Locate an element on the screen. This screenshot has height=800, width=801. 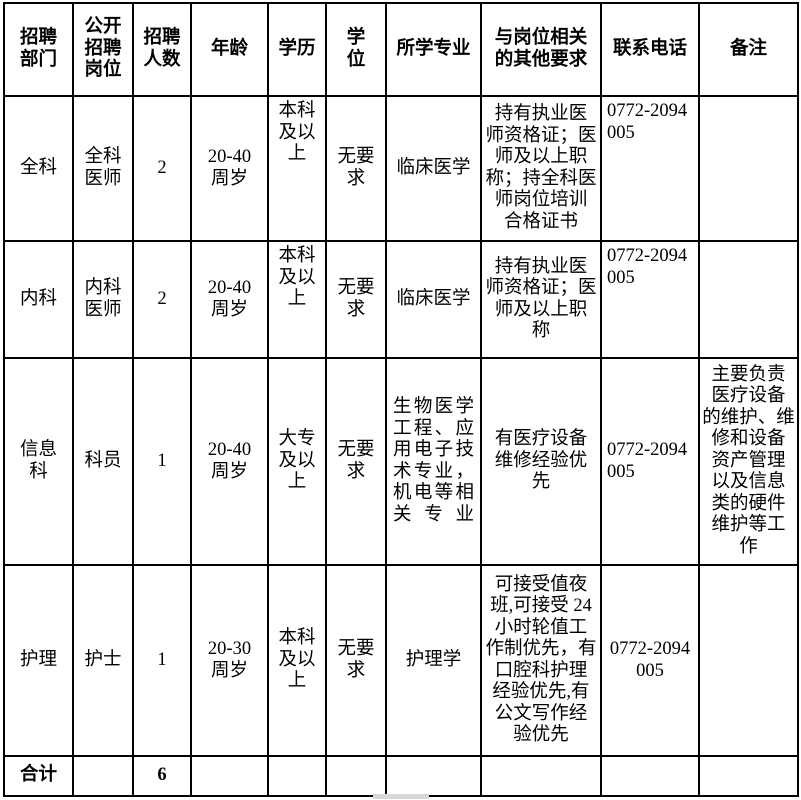
table-cell: 护士 is located at coordinates (103, 660).